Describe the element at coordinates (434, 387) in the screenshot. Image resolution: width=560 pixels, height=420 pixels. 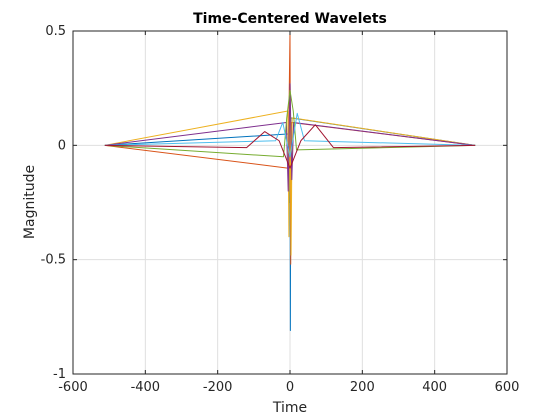
I see `x-tick-label: 400` at that location.